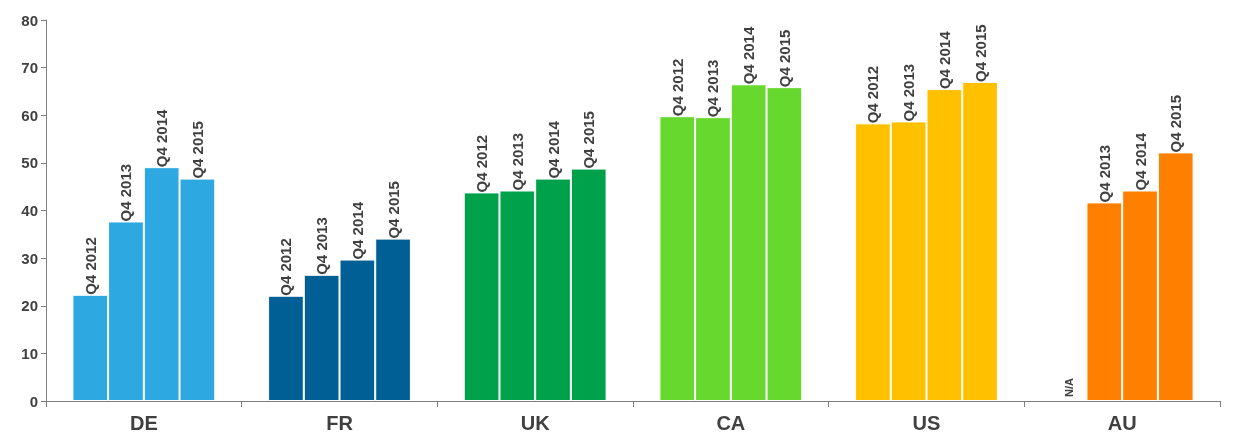 The width and height of the screenshot is (1234, 437). I want to click on annotation: N/A, so click(1068, 387).